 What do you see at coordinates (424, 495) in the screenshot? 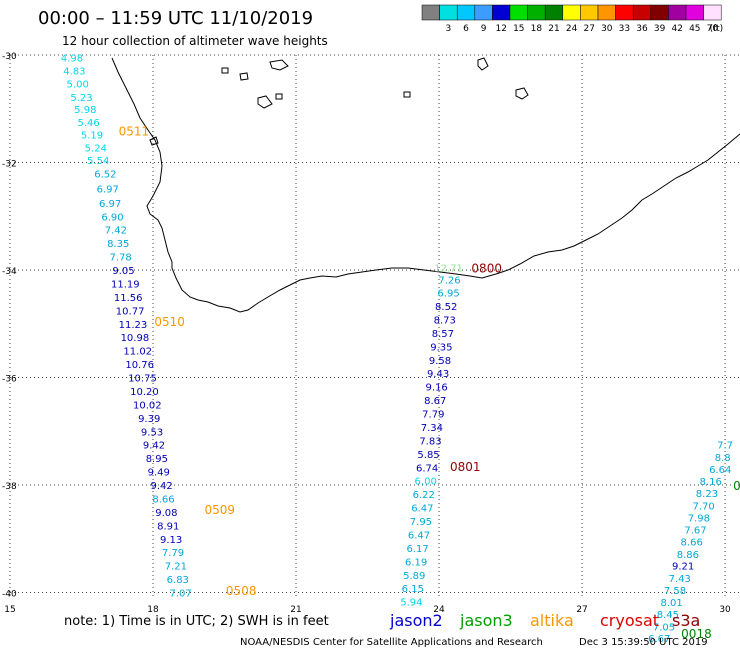
I see `wave-height-value: 6.22` at bounding box center [424, 495].